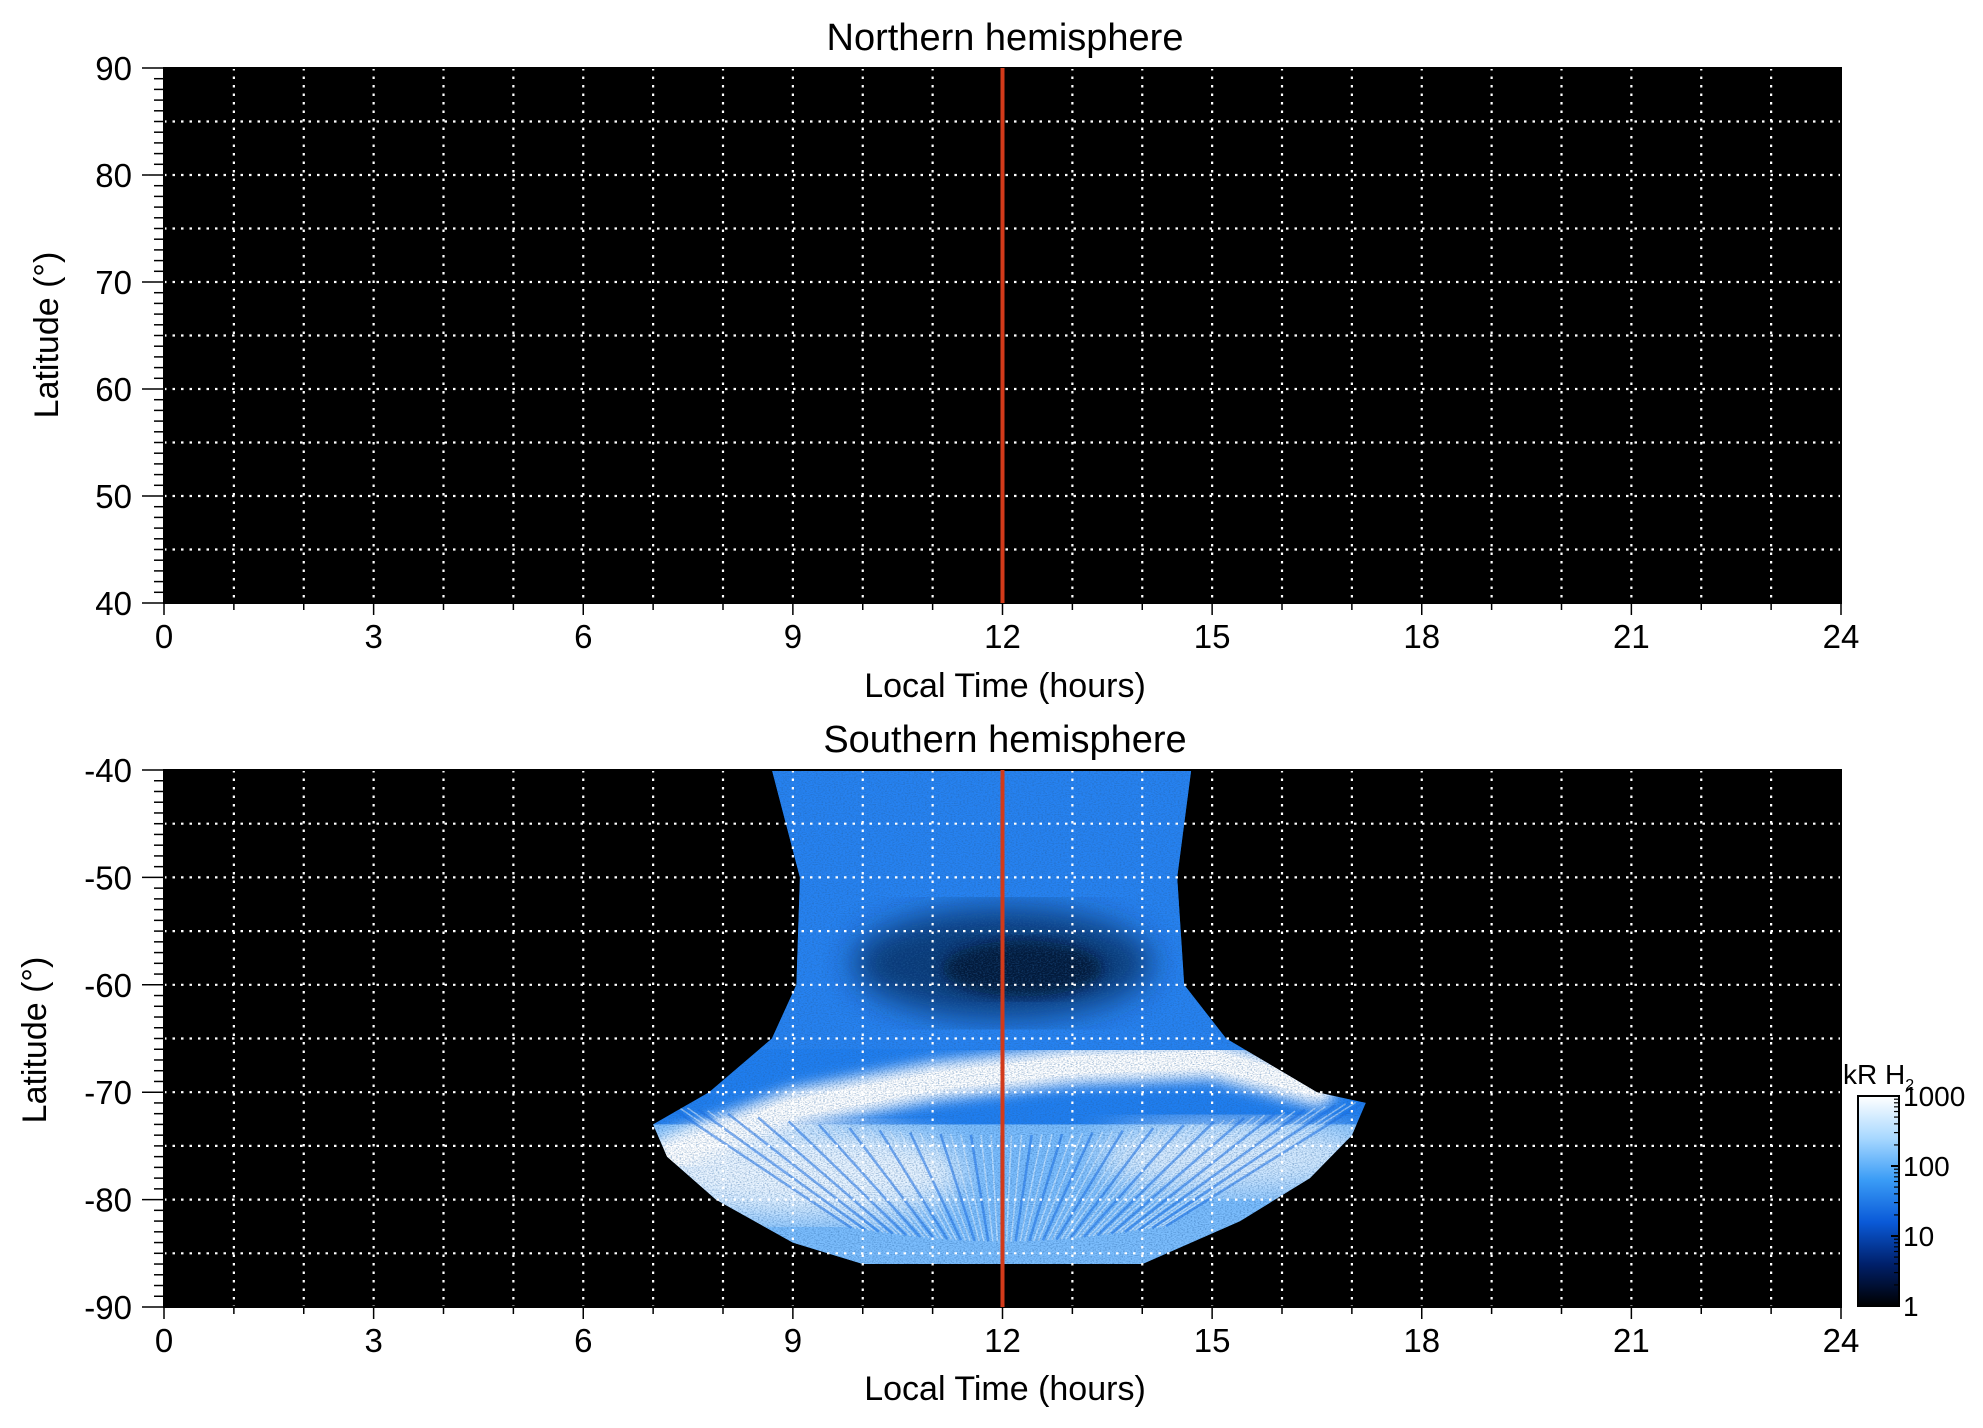 The image size is (1983, 1428). I want to click on north-x-tick-label: 12, so click(1002, 636).